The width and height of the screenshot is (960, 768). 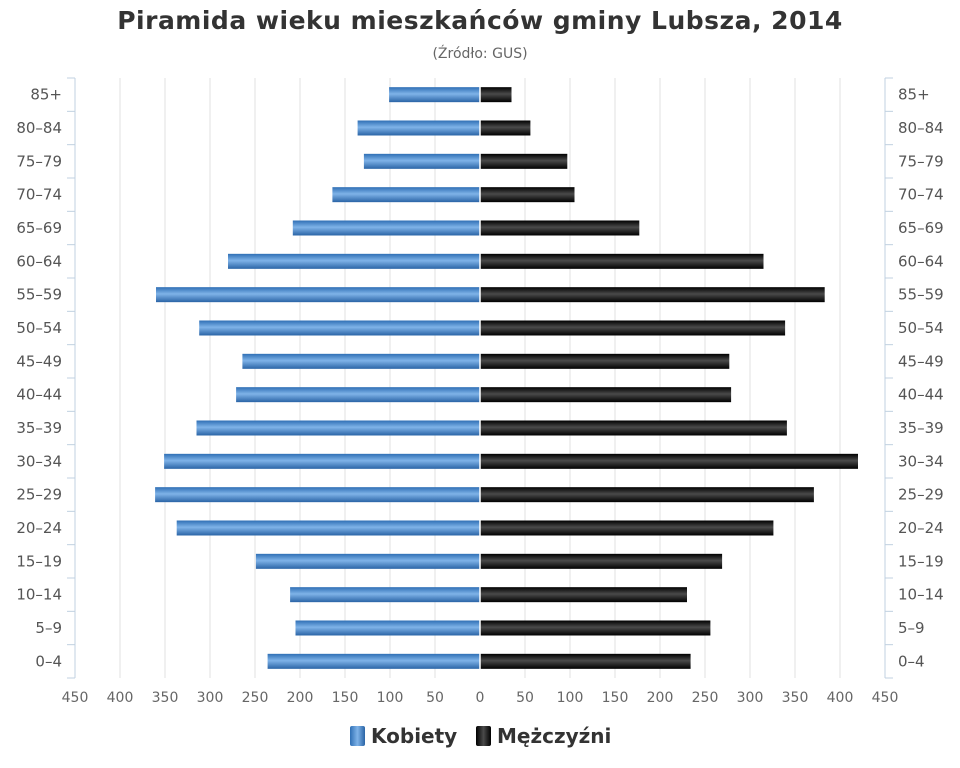 I want to click on category-label-left: 15–19, so click(x=39, y=561).